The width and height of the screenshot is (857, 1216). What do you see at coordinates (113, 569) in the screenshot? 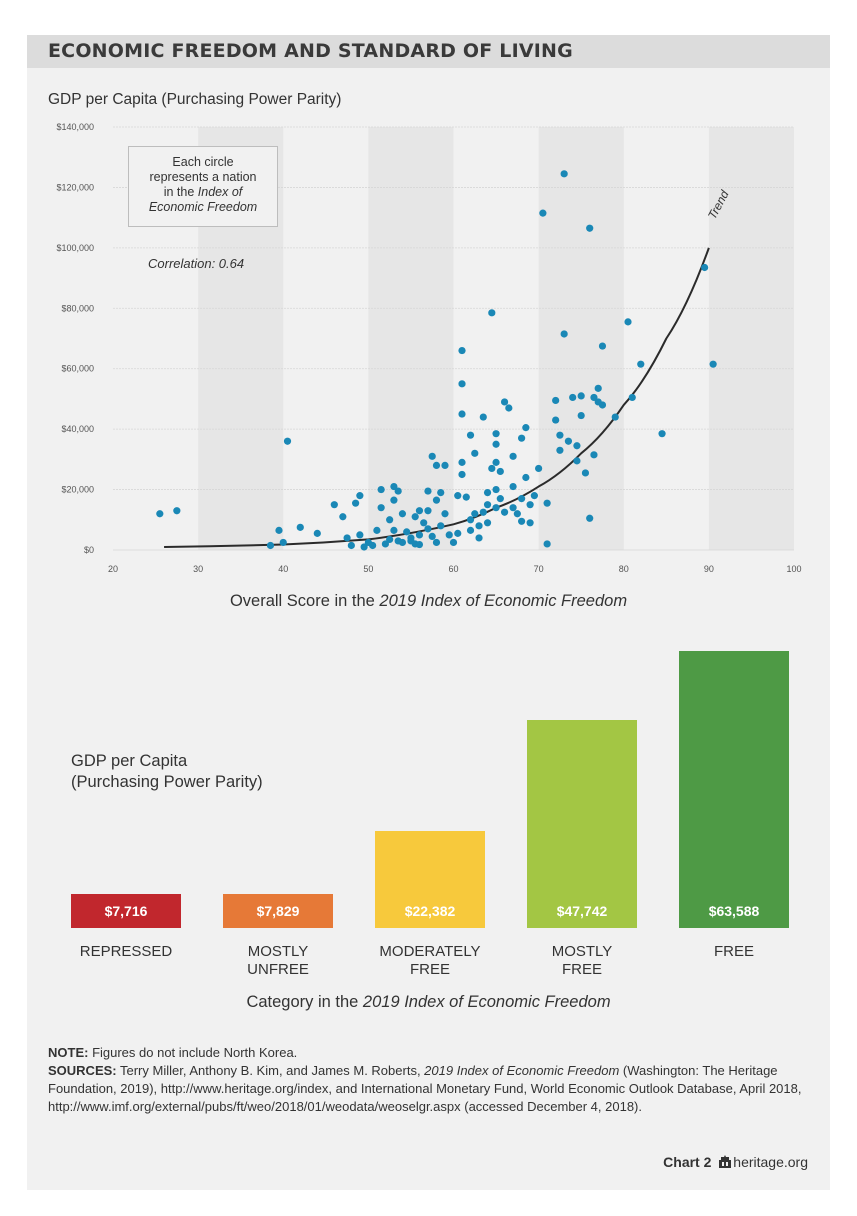
I see `x-tick-label: 20` at bounding box center [113, 569].